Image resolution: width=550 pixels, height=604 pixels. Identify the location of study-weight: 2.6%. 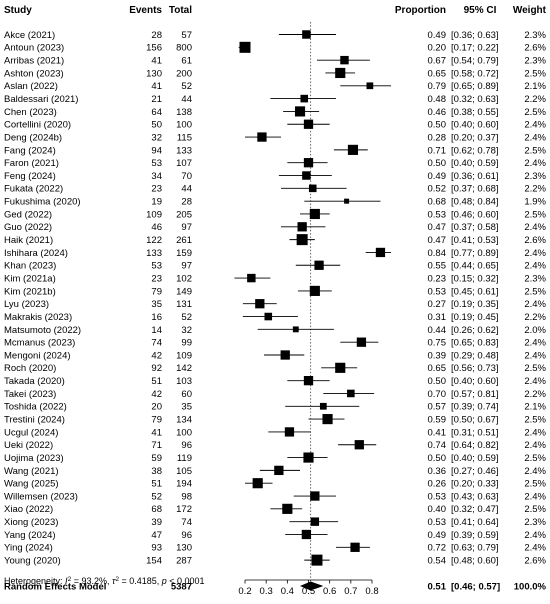
(535, 240).